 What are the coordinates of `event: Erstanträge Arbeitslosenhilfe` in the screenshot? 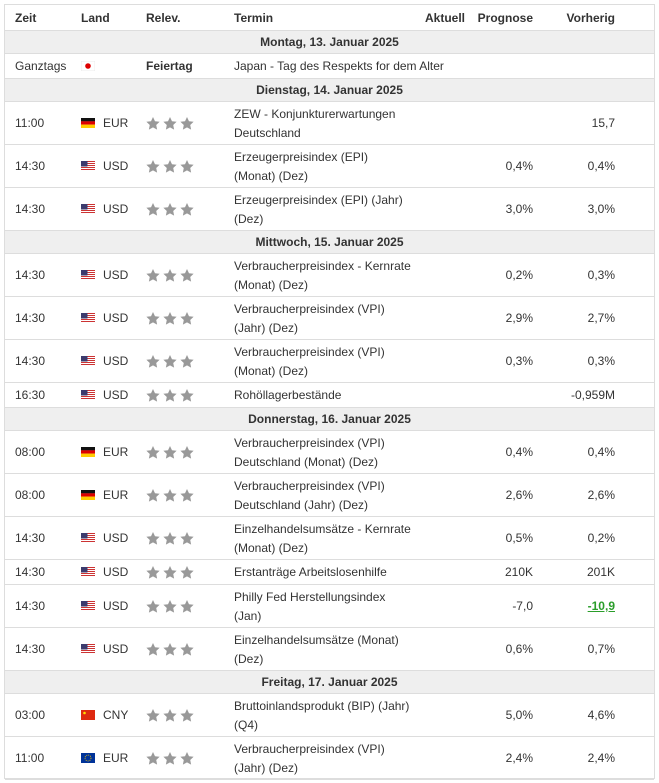 It's located at (310, 572).